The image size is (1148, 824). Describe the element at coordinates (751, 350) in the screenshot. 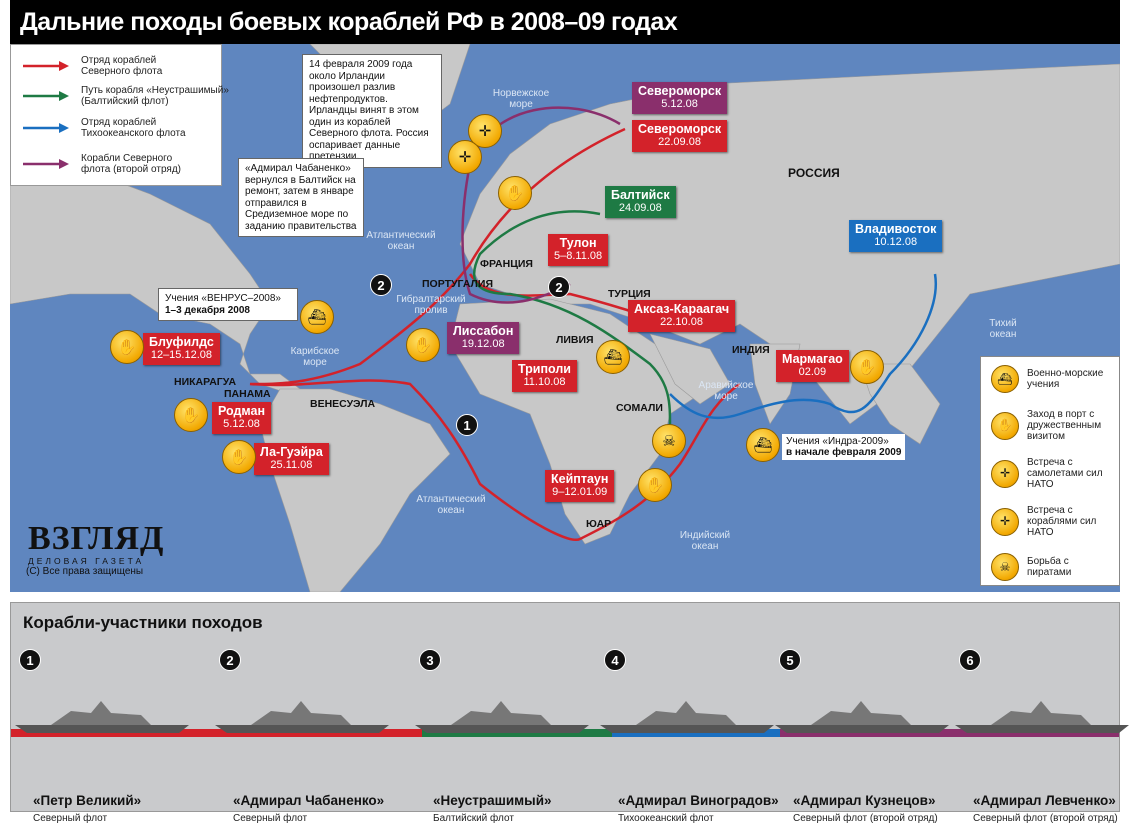

I see `label-india: ИНДИЯ` at that location.